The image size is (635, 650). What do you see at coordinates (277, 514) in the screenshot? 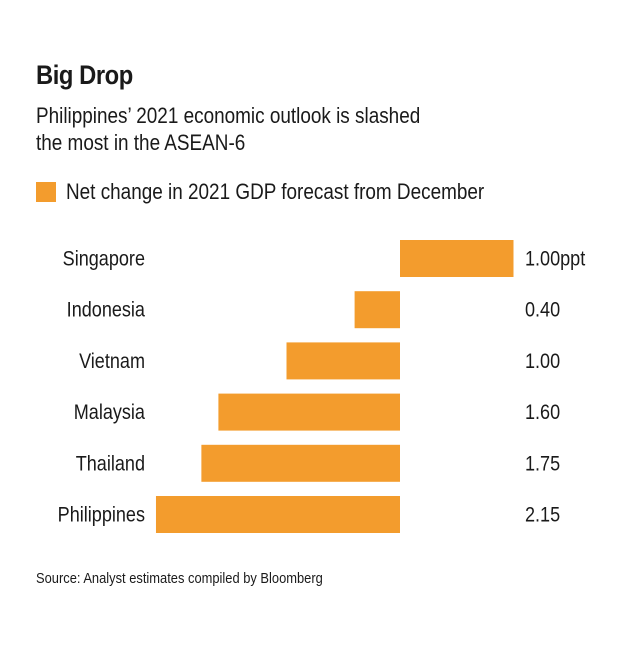
I see `bar-philippines` at bounding box center [277, 514].